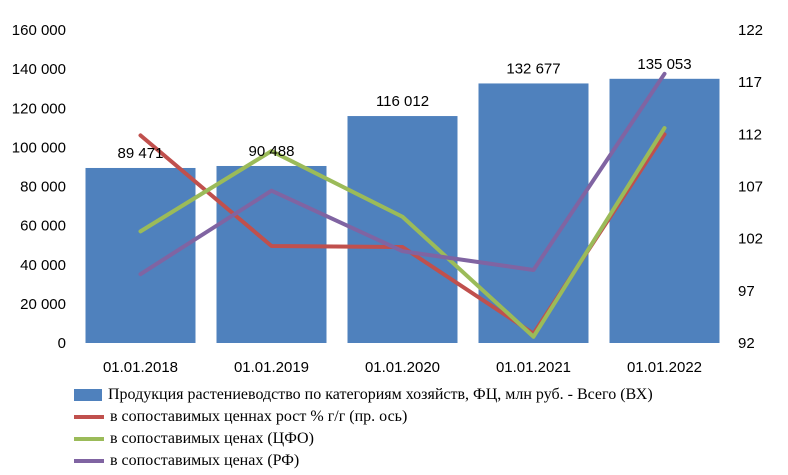  What do you see at coordinates (39, 108) in the screenshot?
I see `y-left-tick-label: 120 000` at bounding box center [39, 108].